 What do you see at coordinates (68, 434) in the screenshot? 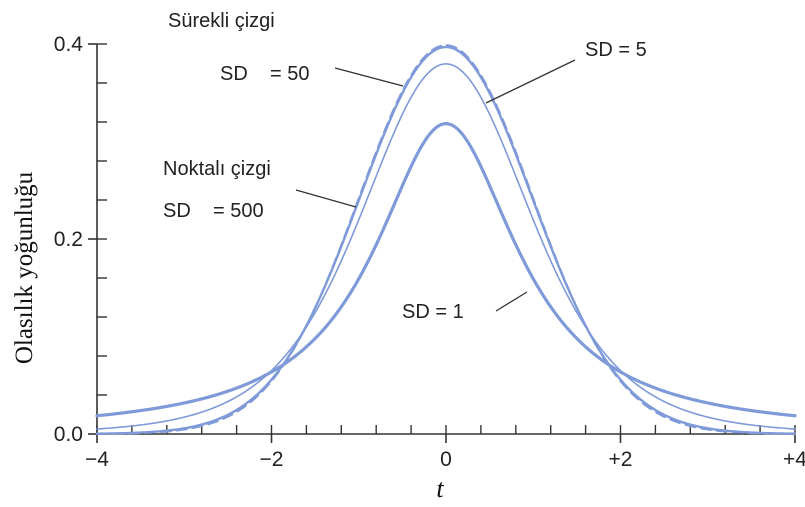
I see `y-tick-label: 0.0` at bounding box center [68, 434].